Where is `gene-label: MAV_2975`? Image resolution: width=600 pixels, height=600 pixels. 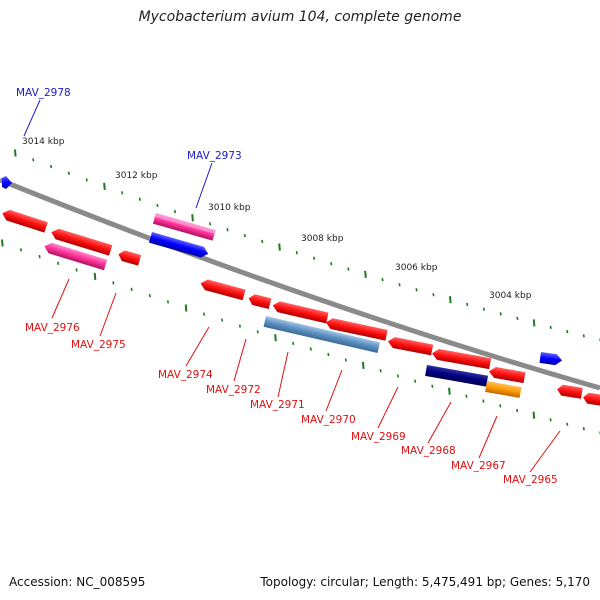
gene-label: MAV_2975 is located at coordinates (98, 345).